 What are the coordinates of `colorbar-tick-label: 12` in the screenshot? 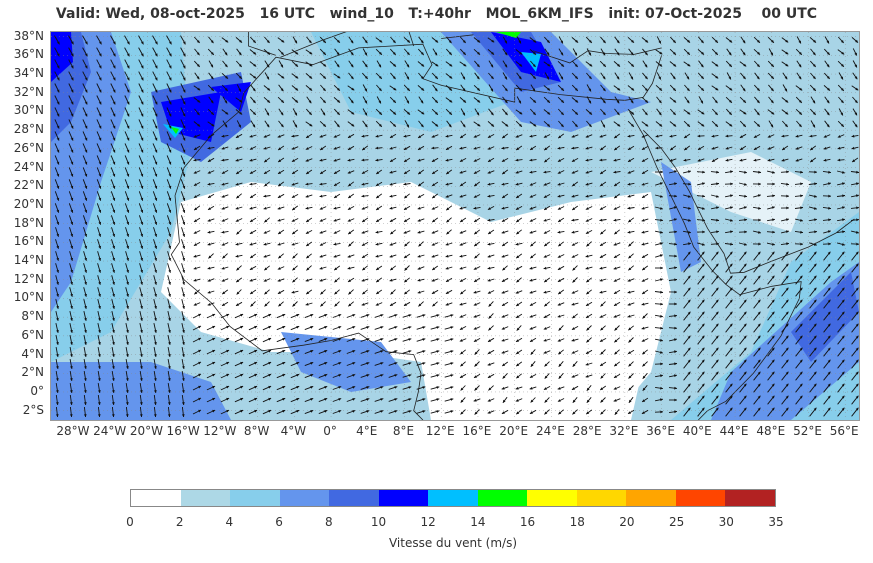 It's located at (428, 522).